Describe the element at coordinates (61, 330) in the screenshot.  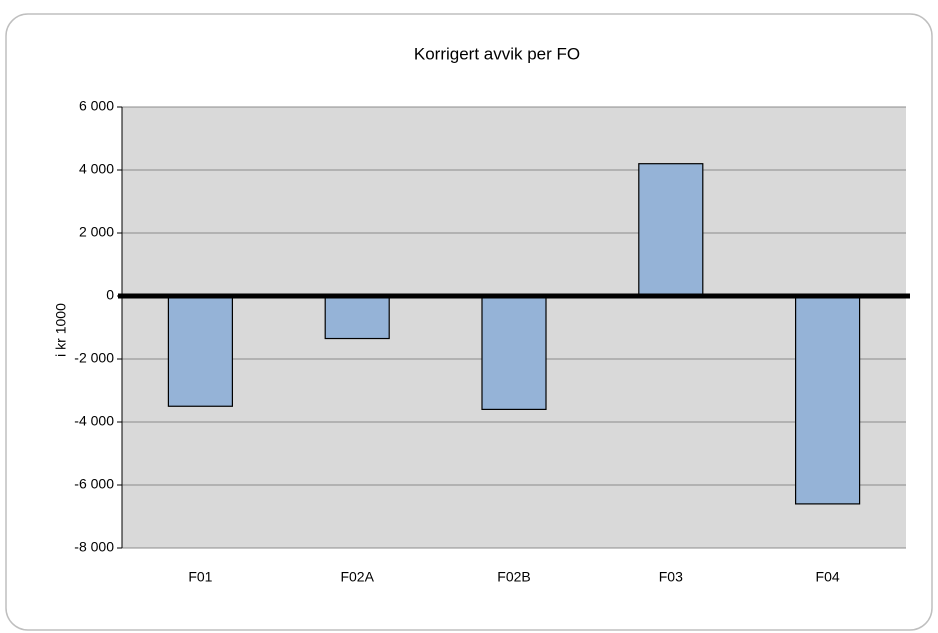
I see `y-axis-label: i kr 1000` at that location.